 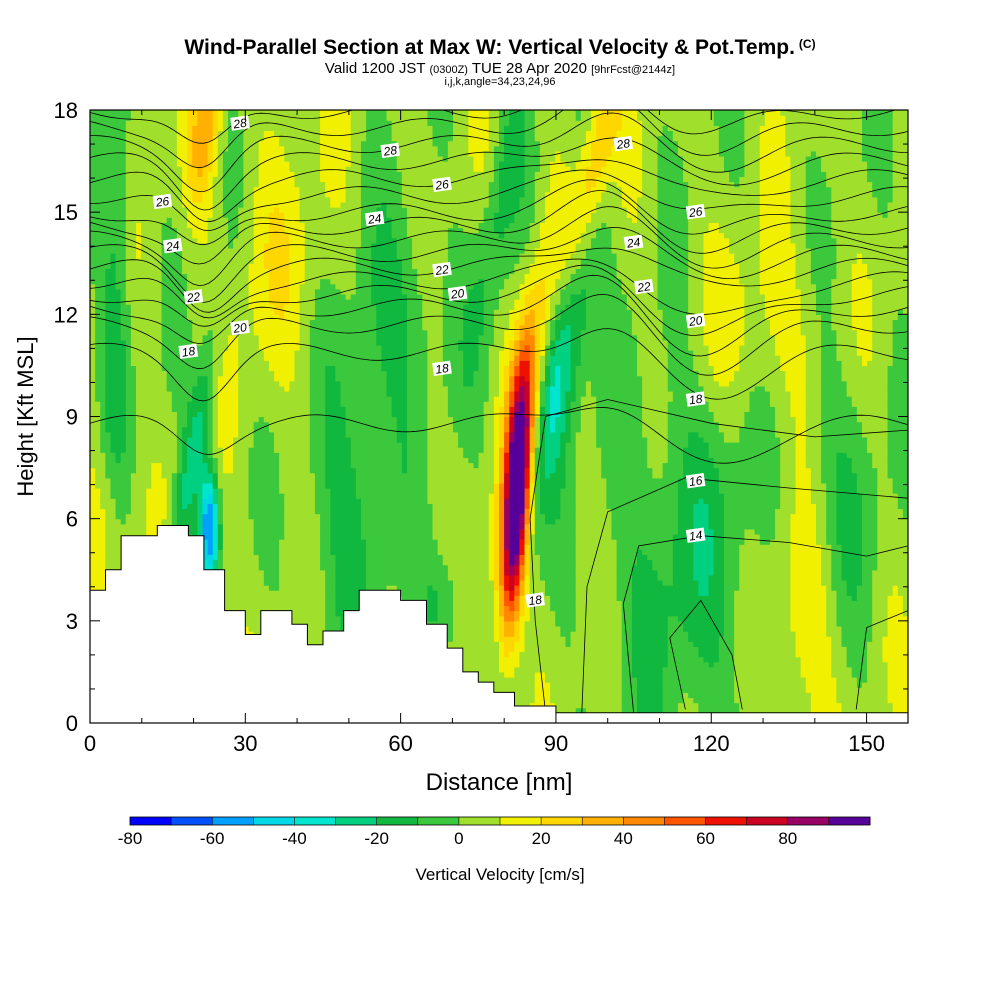 I want to click on colorbar-tick-label: 40, so click(x=623, y=838).